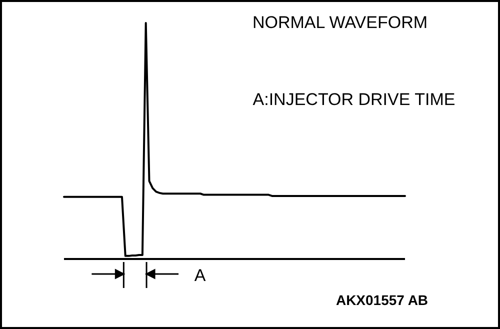 The width and height of the screenshot is (500, 329). I want to click on text: A, so click(200, 275).